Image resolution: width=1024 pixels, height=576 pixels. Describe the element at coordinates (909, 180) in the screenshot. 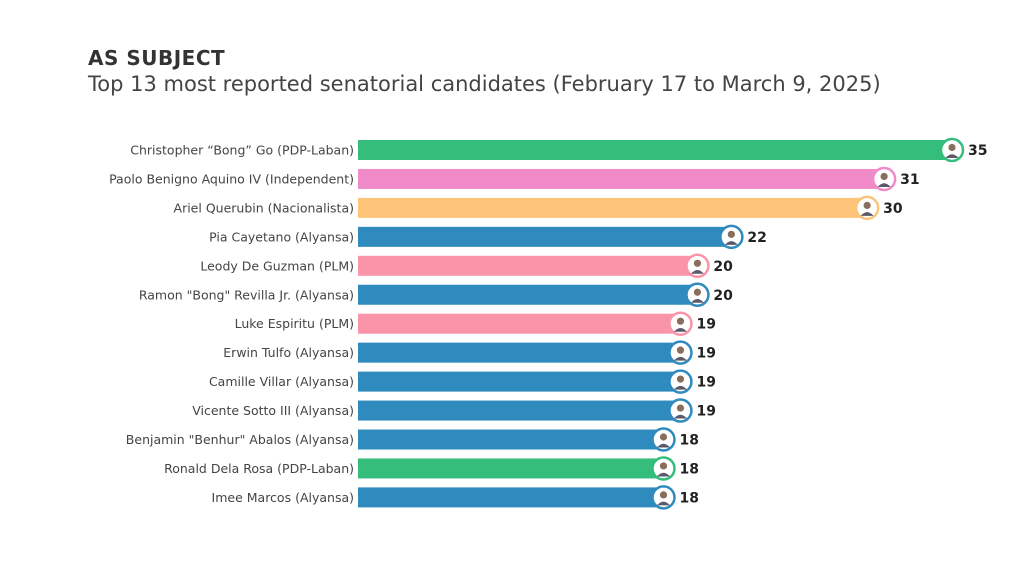

I see `value-label: 31` at that location.